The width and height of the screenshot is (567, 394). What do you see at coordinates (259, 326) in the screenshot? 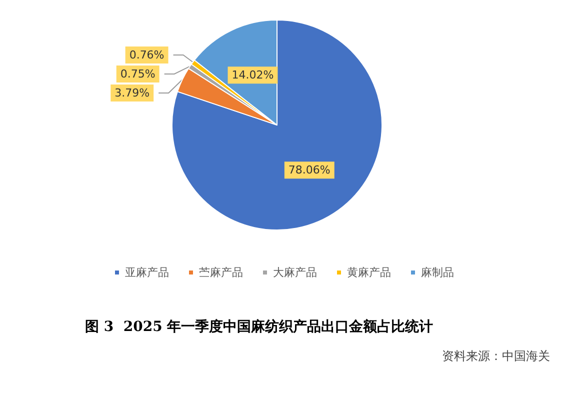
I see `text: 图 3 2025 年一季度中国麻纺织产品出口金额占比统计` at bounding box center [259, 326].